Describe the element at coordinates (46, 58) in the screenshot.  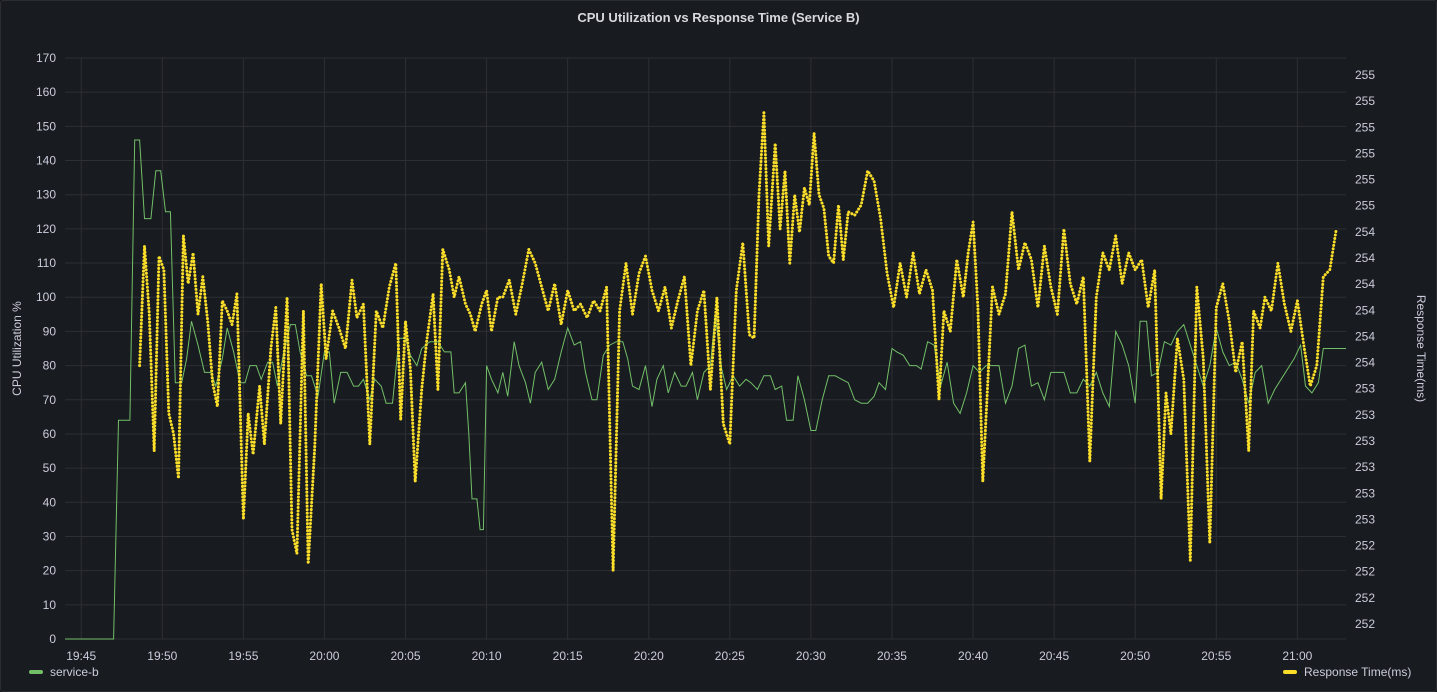
I see `y-left-tick-label: 170` at that location.